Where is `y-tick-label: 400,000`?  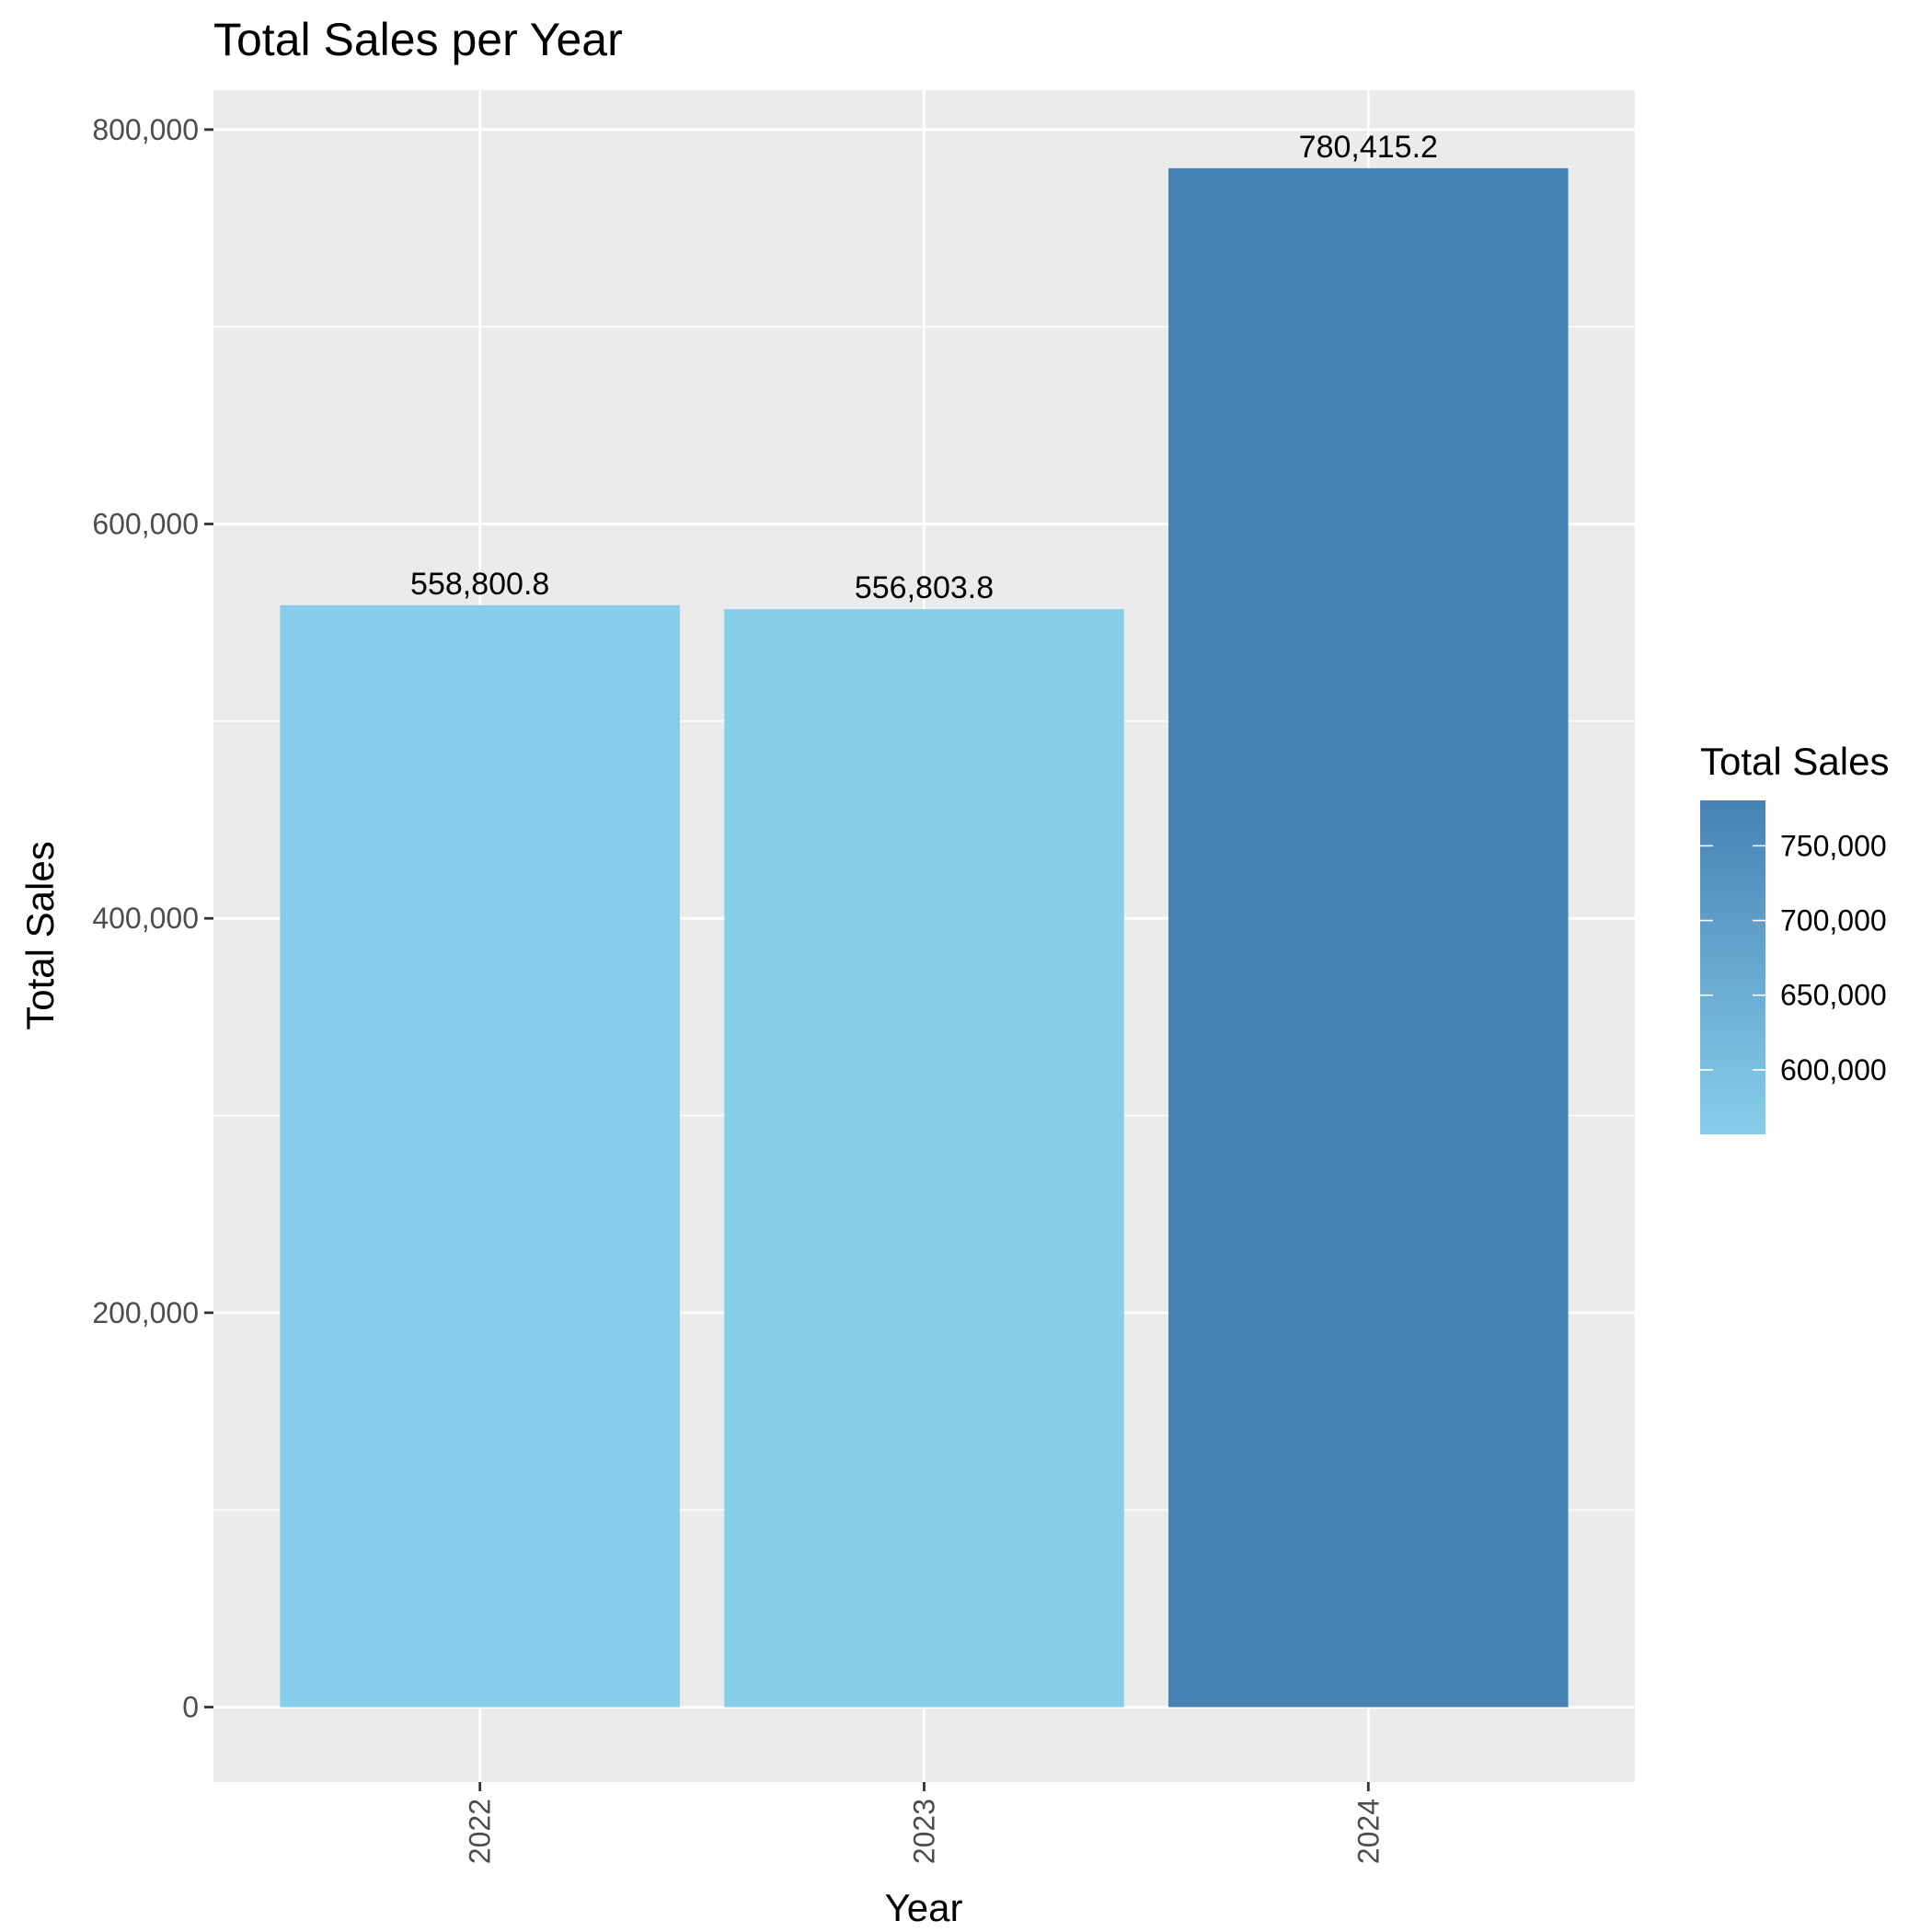 y-tick-label: 400,000 is located at coordinates (145, 918).